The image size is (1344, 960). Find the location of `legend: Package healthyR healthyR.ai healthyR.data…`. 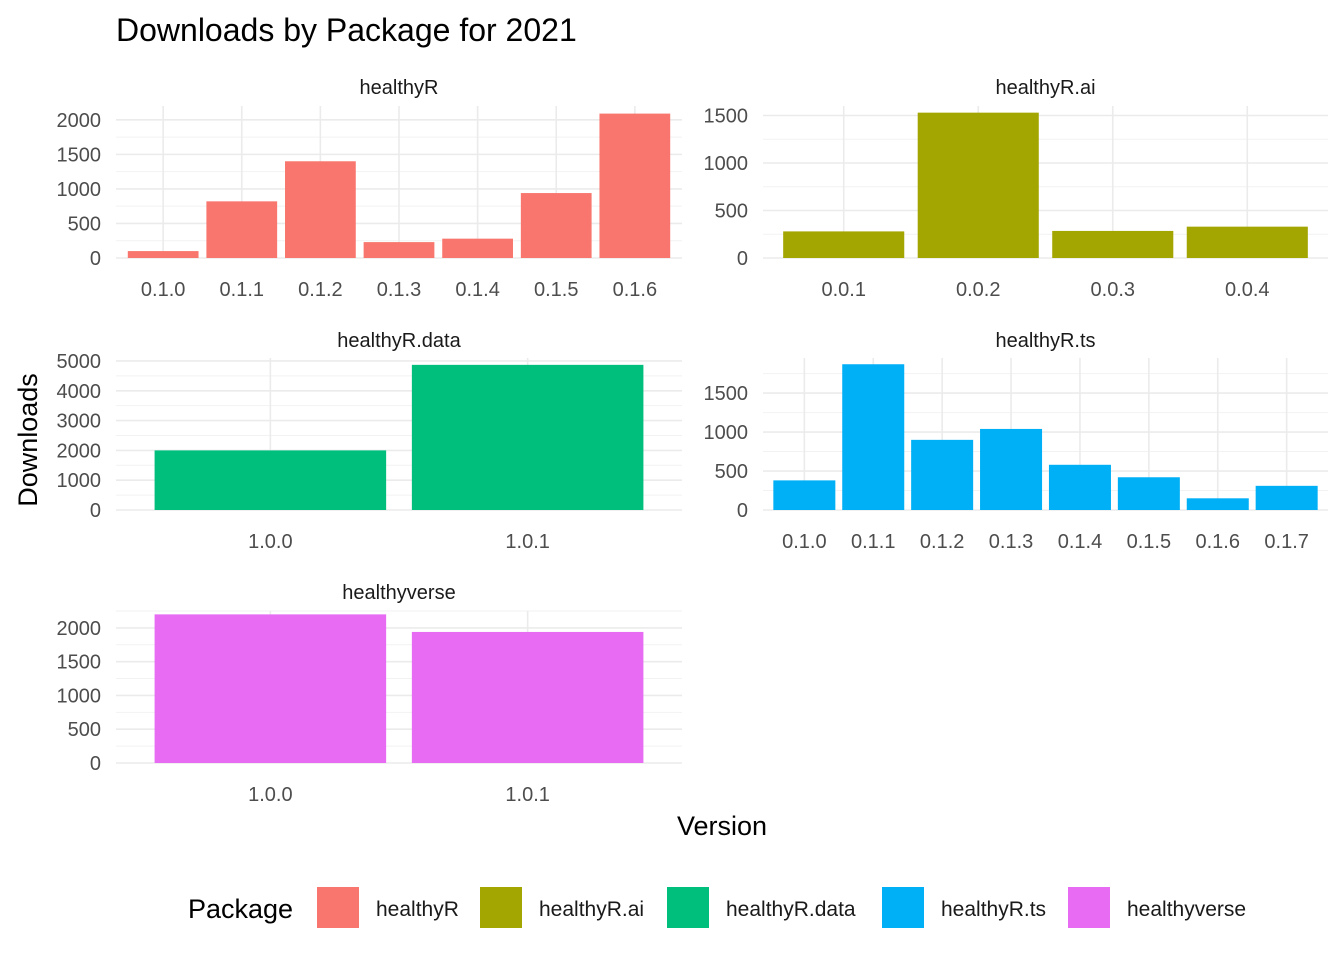

legend: Package healthyR healthyR.ai healthyR.data… is located at coordinates (717, 907).